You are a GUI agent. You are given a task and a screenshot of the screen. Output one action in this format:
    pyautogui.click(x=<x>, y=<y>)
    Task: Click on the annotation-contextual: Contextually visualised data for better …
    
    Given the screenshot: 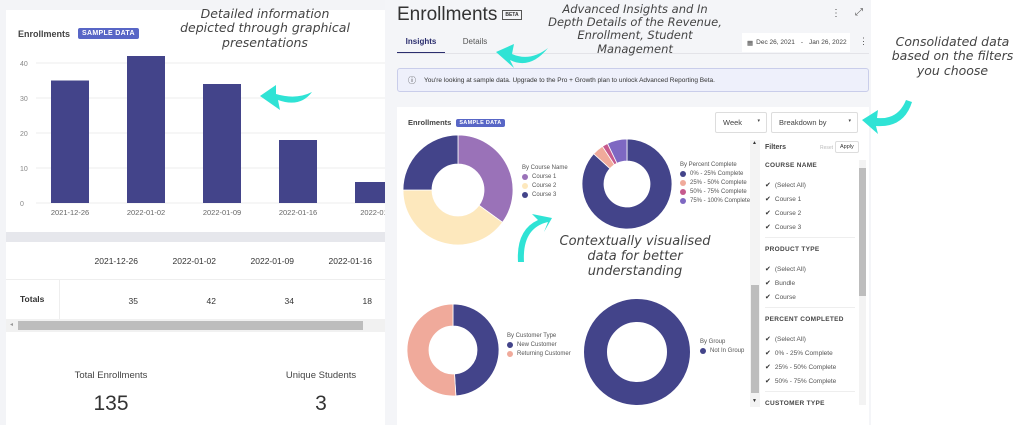 What is the action you would take?
    pyautogui.click(x=635, y=256)
    